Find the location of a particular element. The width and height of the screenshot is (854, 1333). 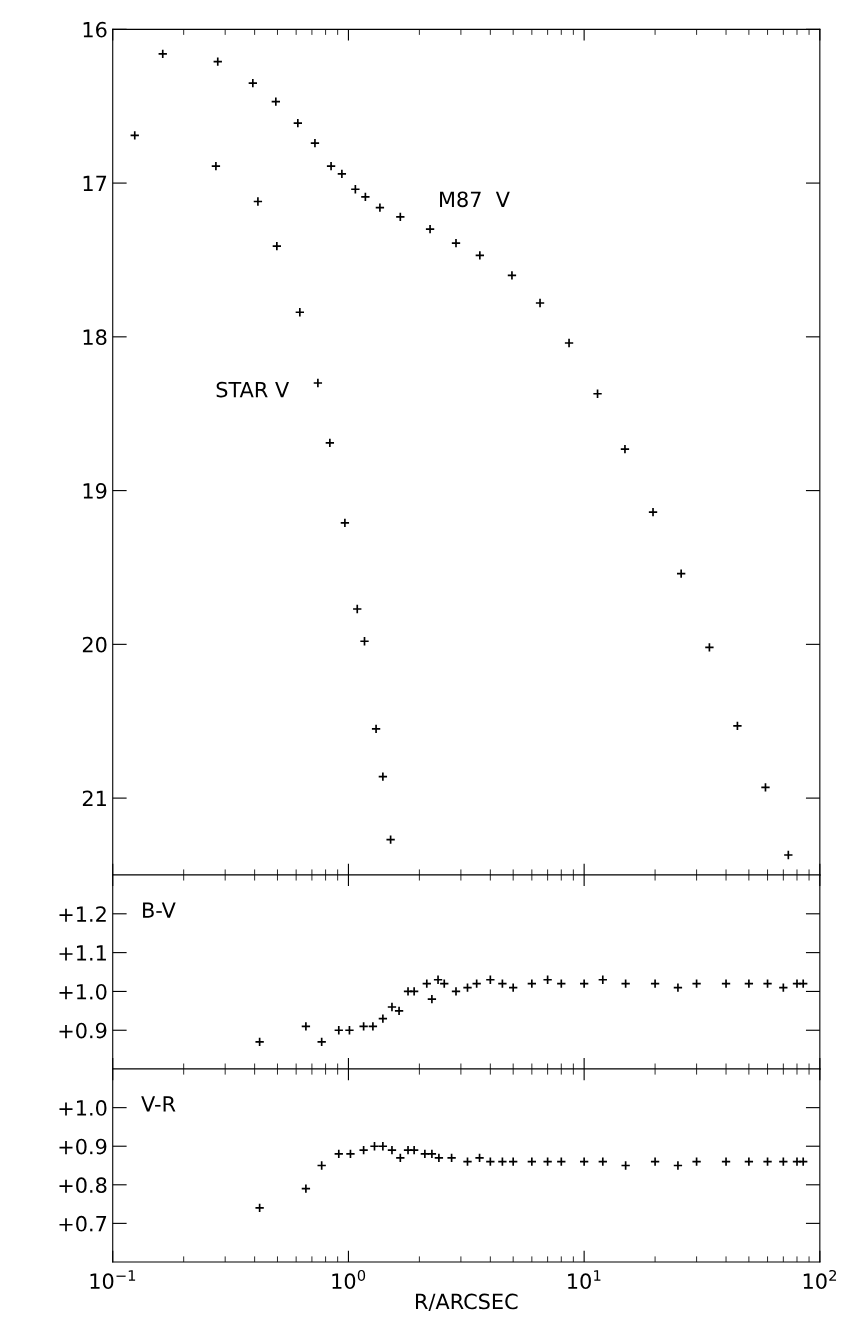

y-tick-label: +0.8 is located at coordinates (83, 1185).